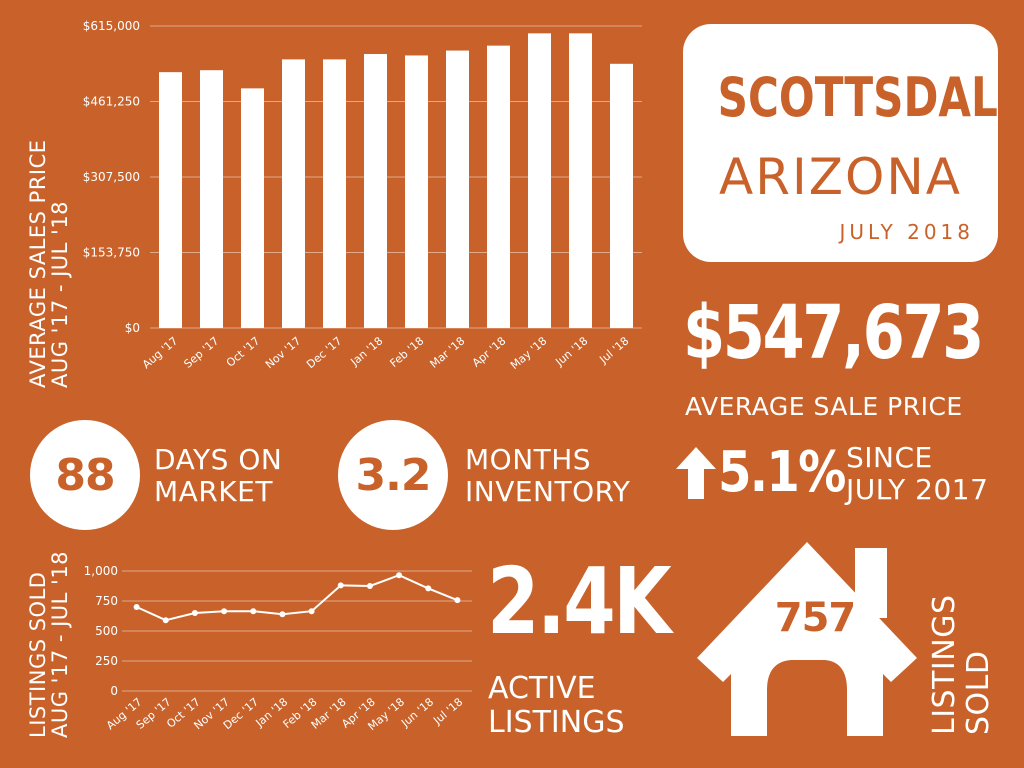  Describe the element at coordinates (840, 177) in the screenshot. I see `state-title: ARIZONA` at that location.